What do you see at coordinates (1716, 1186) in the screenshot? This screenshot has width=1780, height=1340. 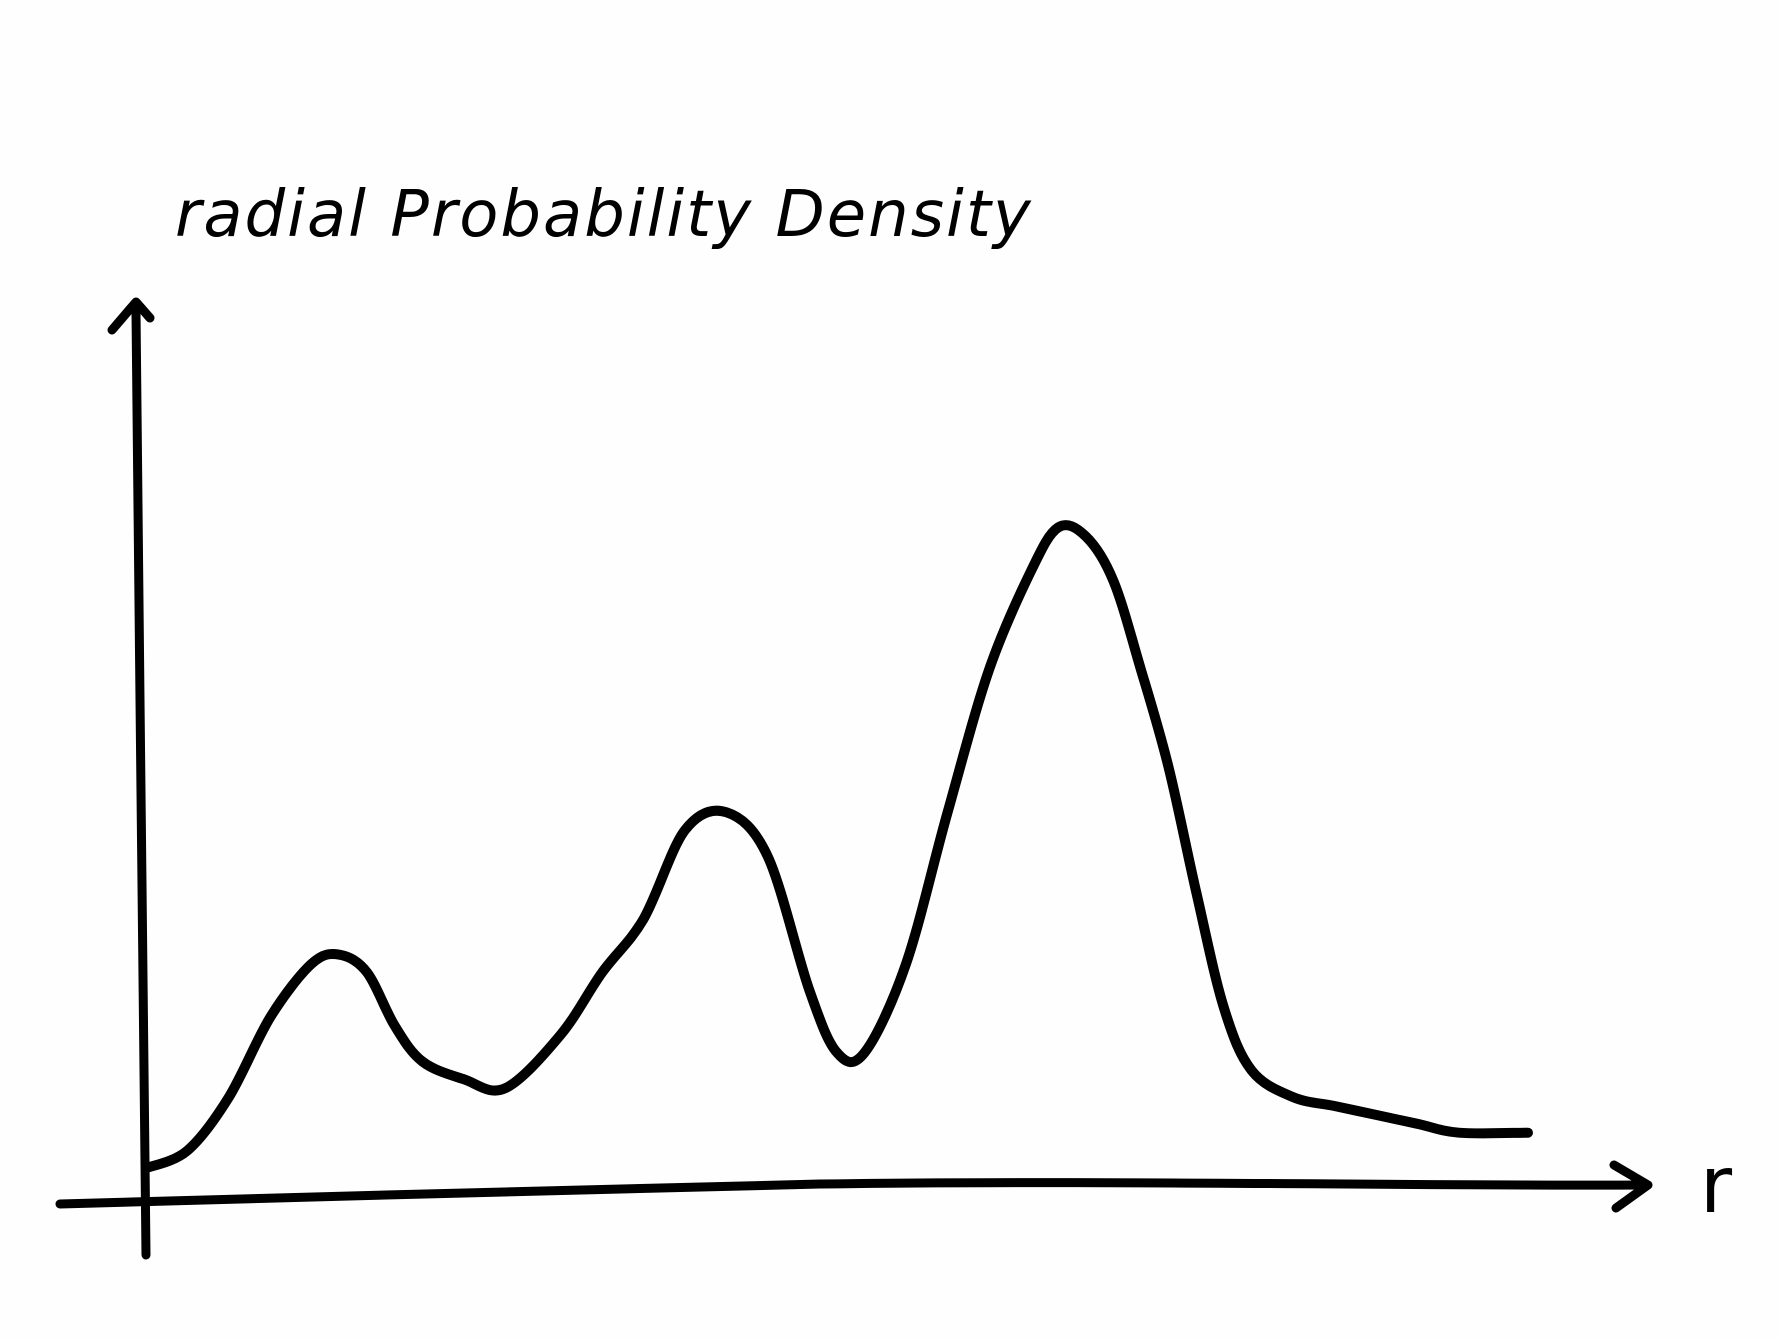 I see `x-axis-label: r` at bounding box center [1716, 1186].